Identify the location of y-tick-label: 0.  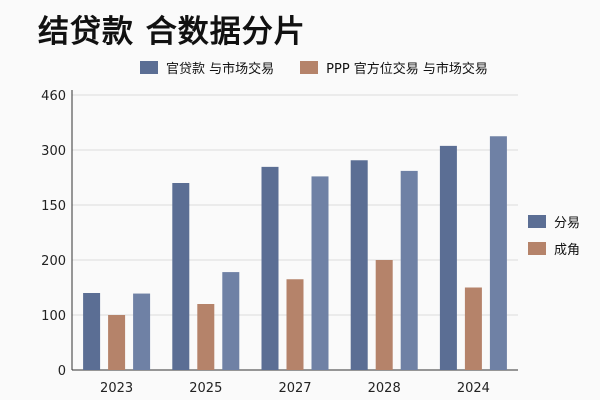
(62, 371).